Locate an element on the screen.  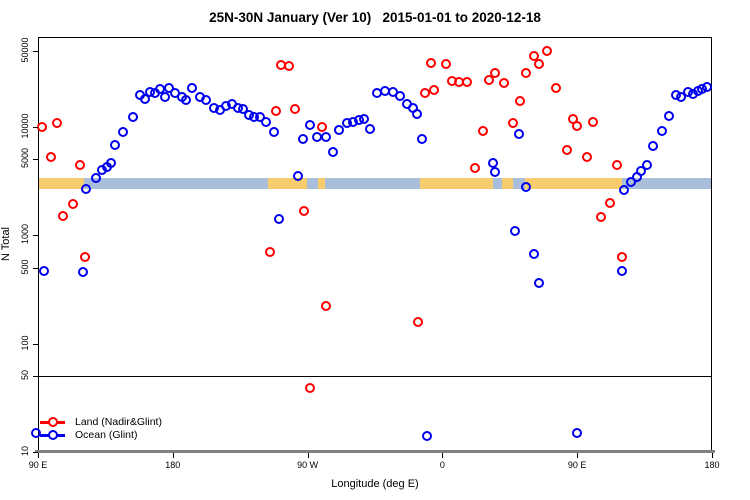
legend-land-marker-icon is located at coordinates (53, 422).